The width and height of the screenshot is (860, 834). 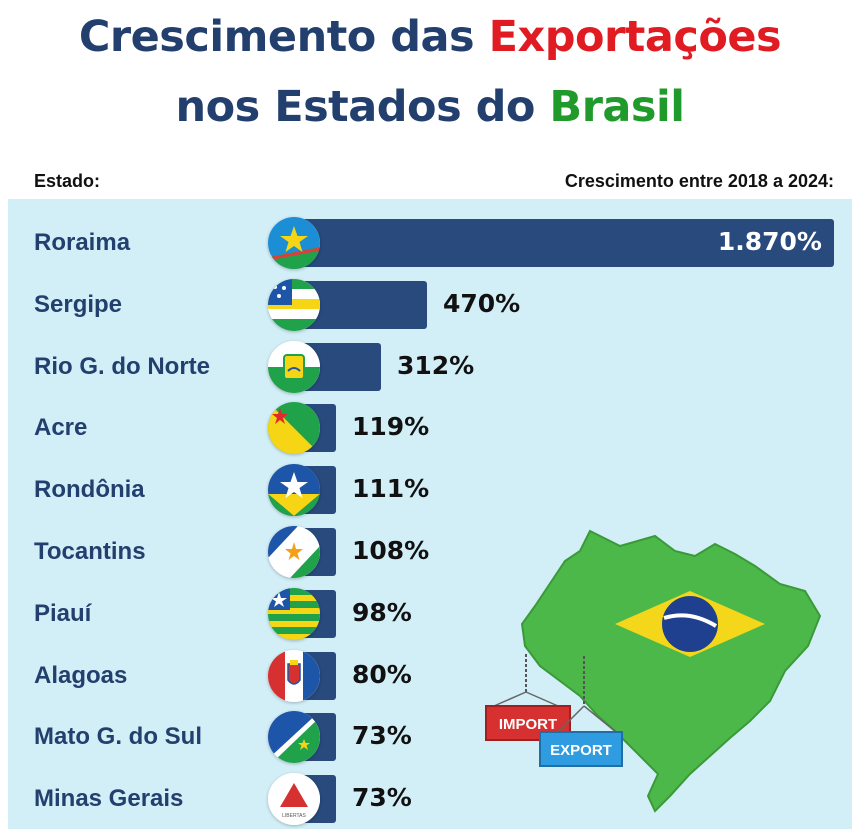 I want to click on state-label: Roraima, so click(x=82, y=242).